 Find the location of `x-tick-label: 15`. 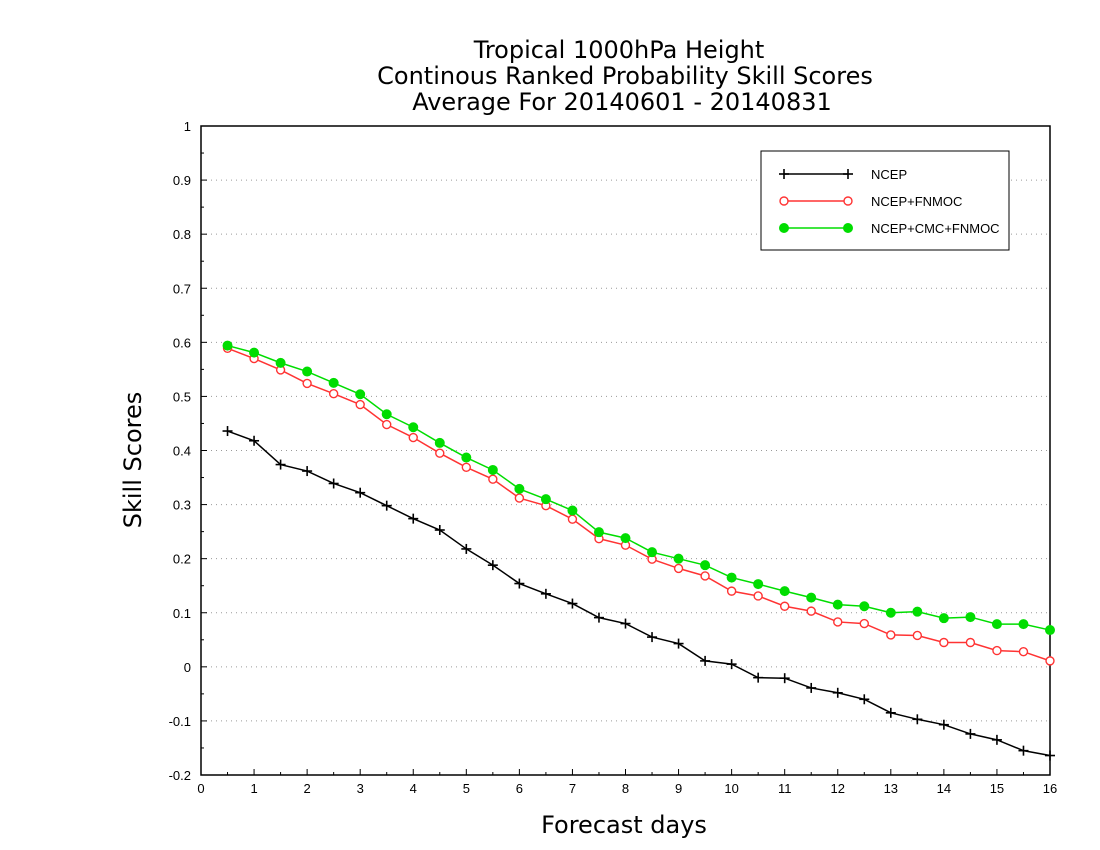

x-tick-label: 15 is located at coordinates (997, 788).